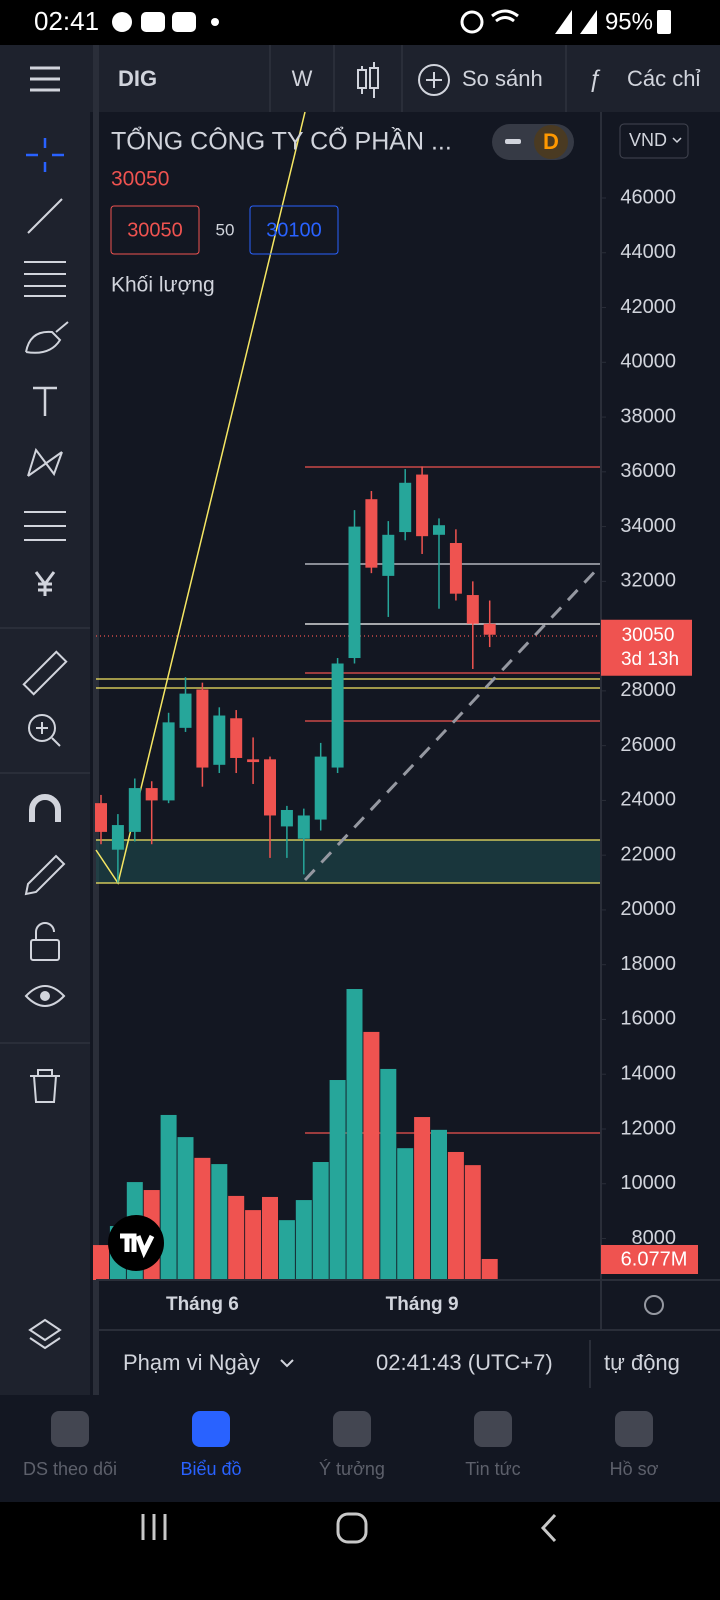 The width and height of the screenshot is (720, 1600). What do you see at coordinates (648, 252) in the screenshot?
I see `y-tick-label: 44000` at bounding box center [648, 252].